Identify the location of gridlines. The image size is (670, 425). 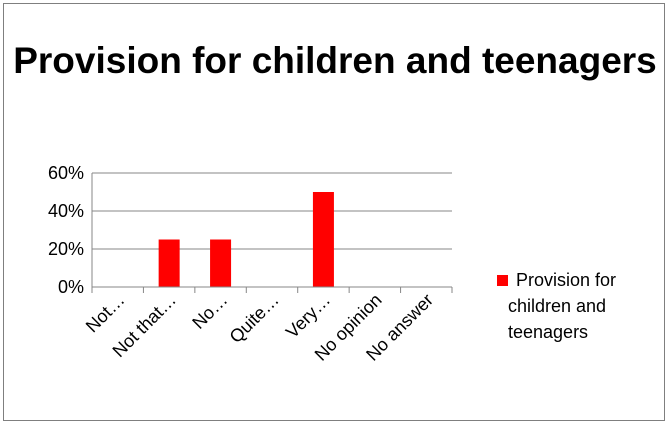
(272, 211).